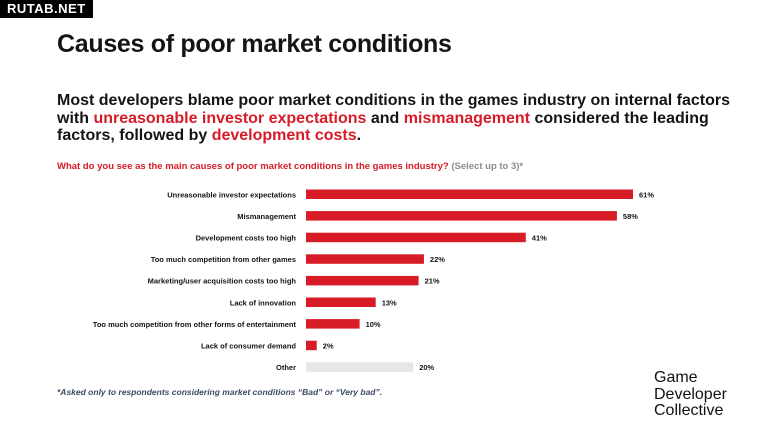 The image size is (760, 429). I want to click on survey-question-note: (Select up to 3)*, so click(487, 166).